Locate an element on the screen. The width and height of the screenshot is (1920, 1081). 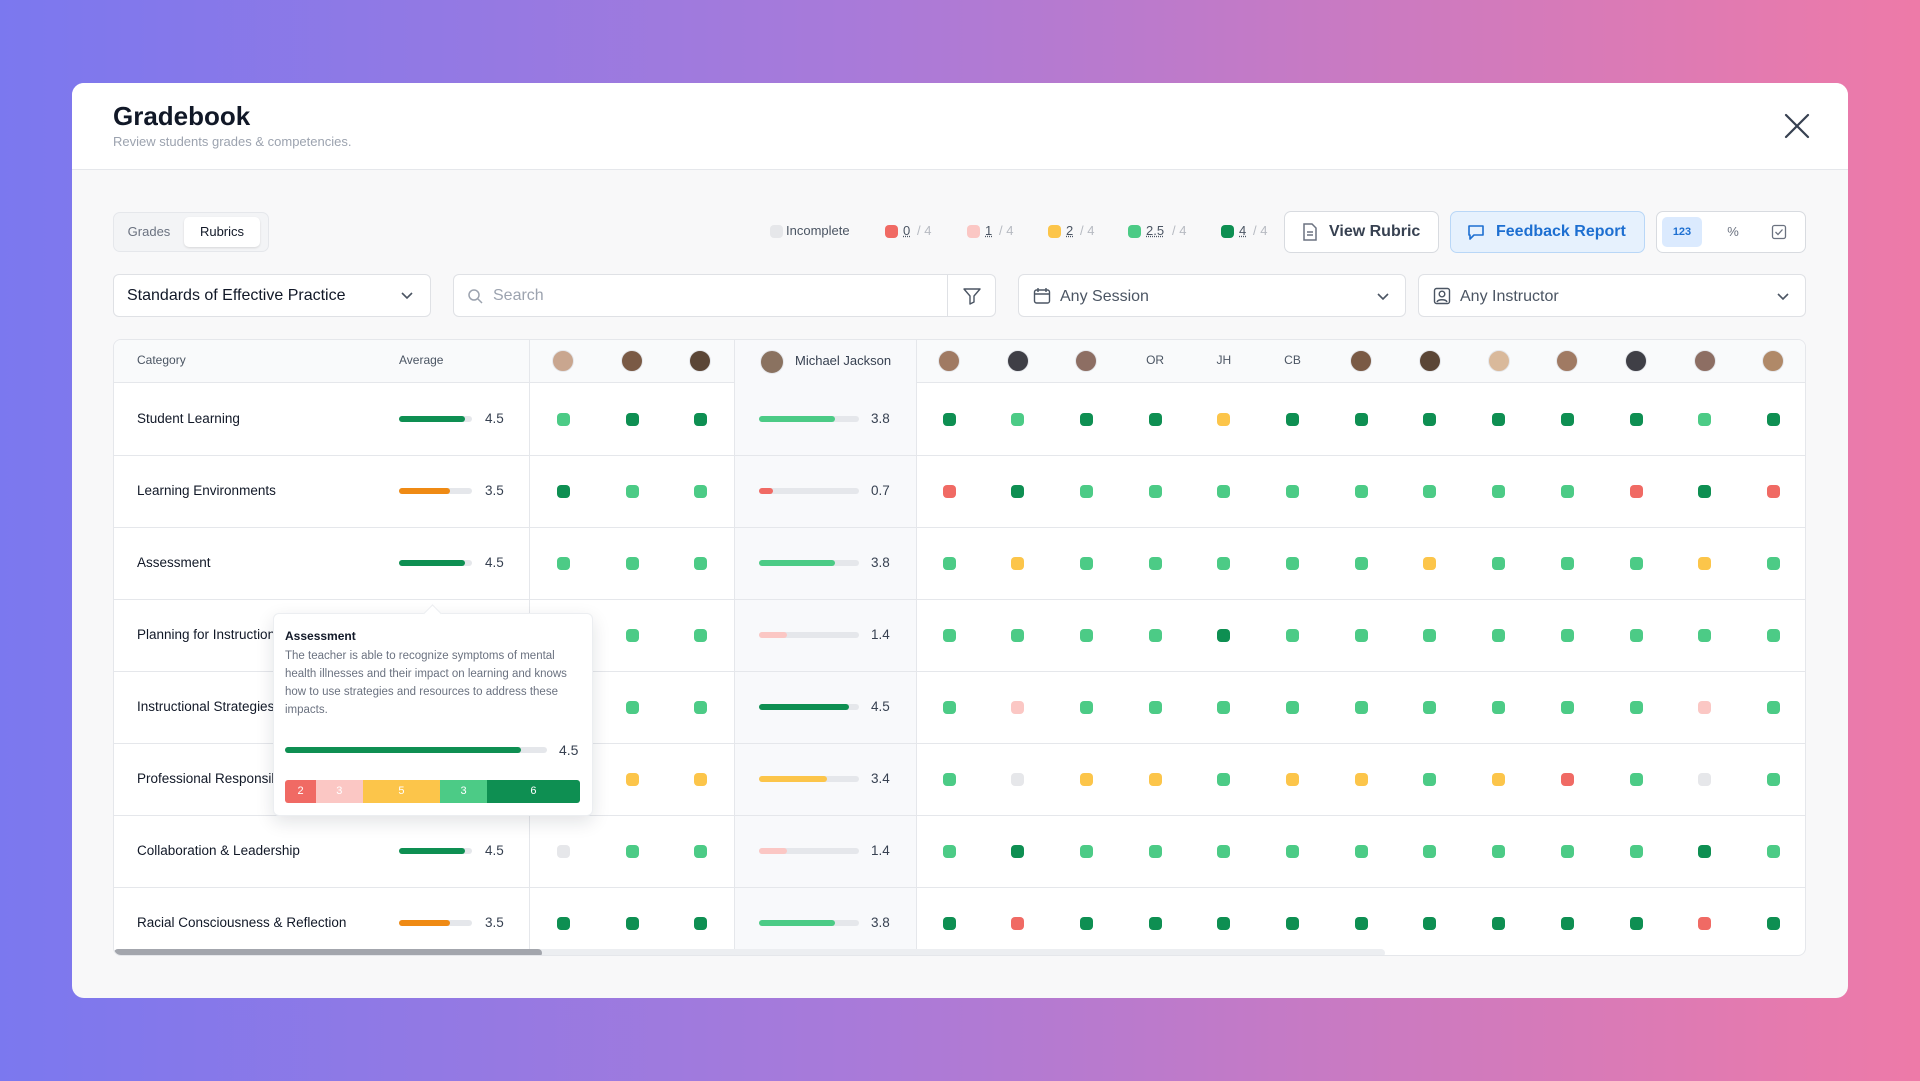
session-dropdown: Any Session is located at coordinates (1212, 295).